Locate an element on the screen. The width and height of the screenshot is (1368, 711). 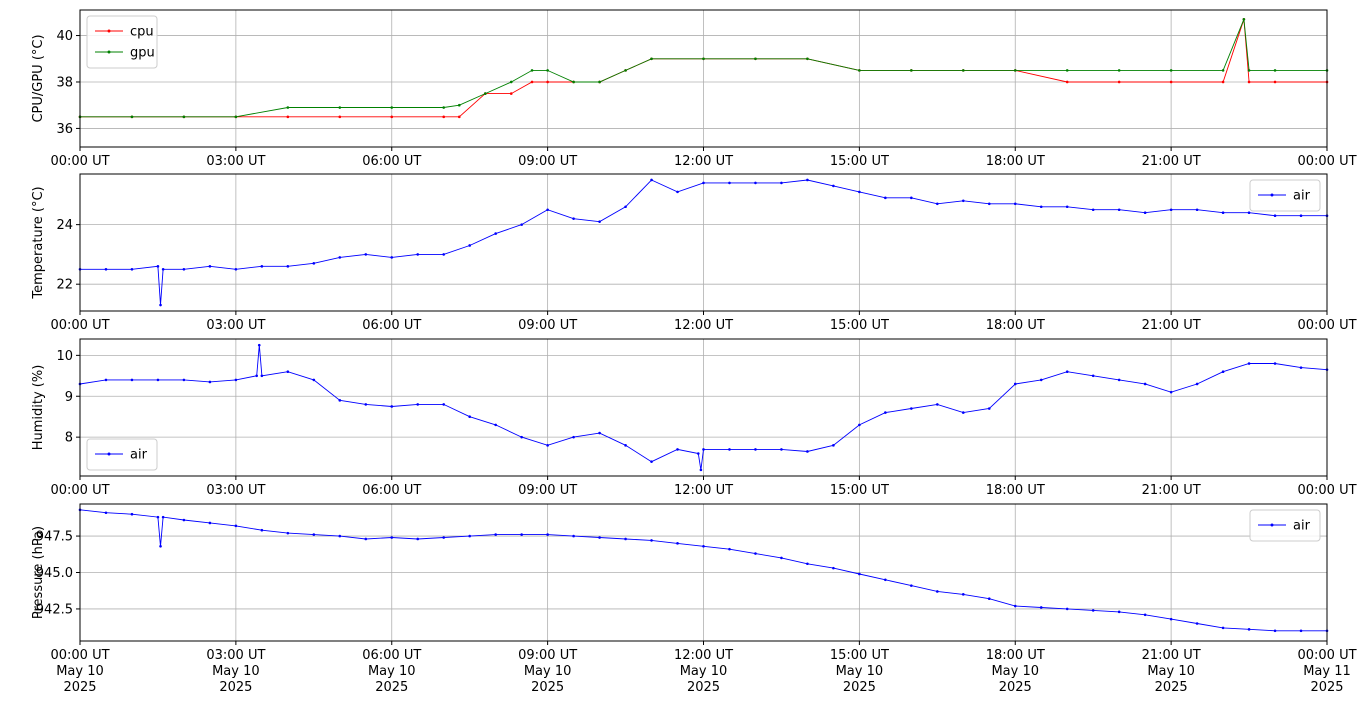
y-tick-label: 942.5 is located at coordinates (54, 609).